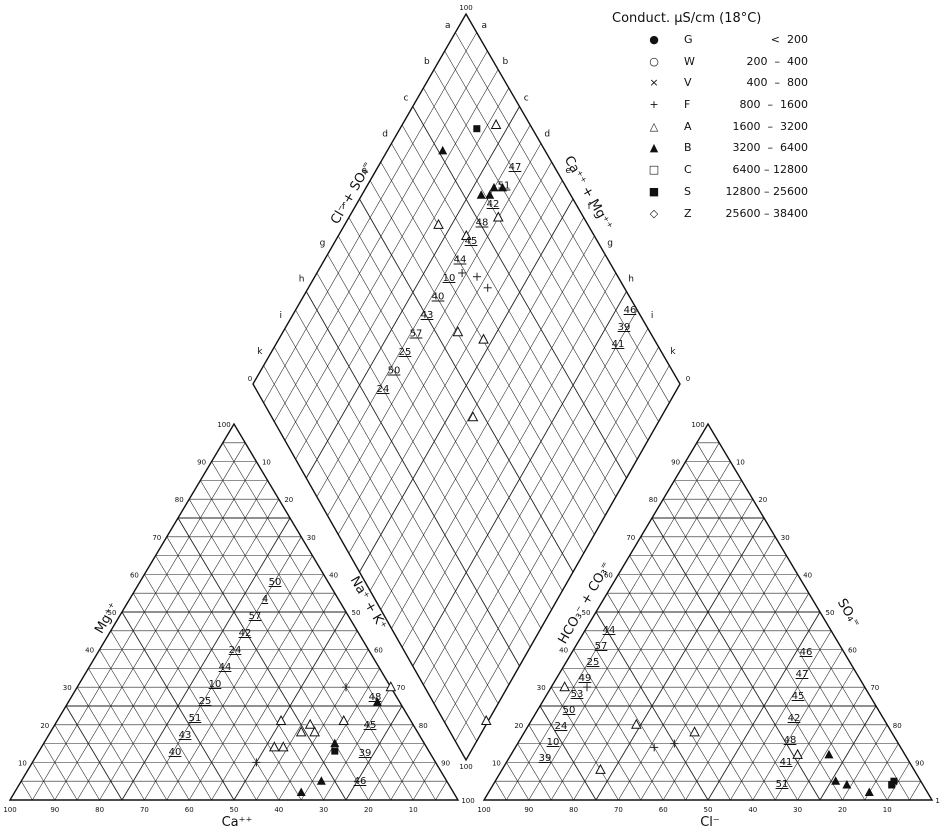  Describe the element at coordinates (777, 83) in the screenshot. I see `legend-range: 400 – 800` at that location.